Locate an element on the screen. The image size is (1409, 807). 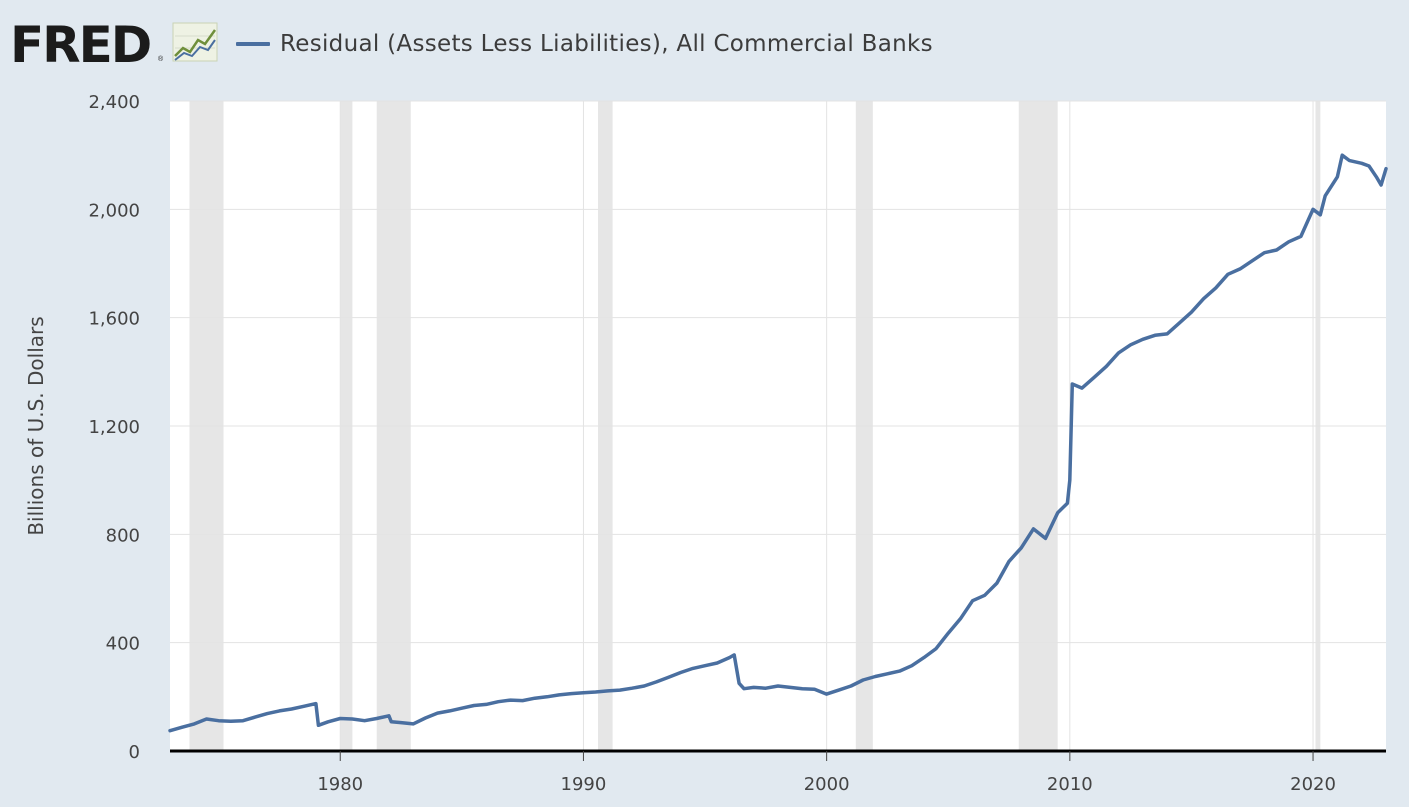
legend-swatch is located at coordinates (253, 44).